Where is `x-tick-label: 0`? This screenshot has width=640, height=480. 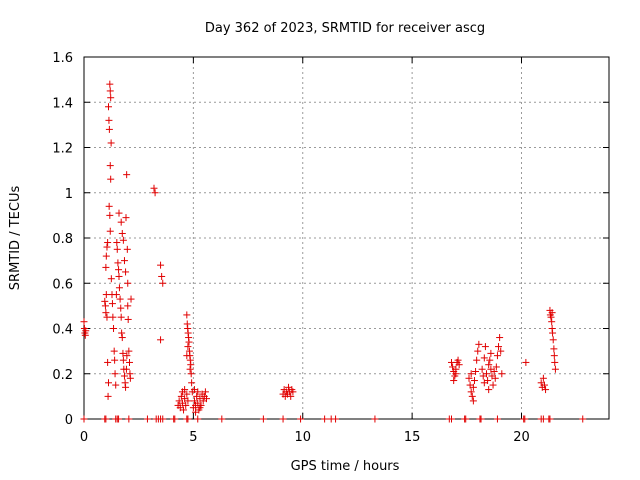
x-tick-label: 0 is located at coordinates (84, 437).